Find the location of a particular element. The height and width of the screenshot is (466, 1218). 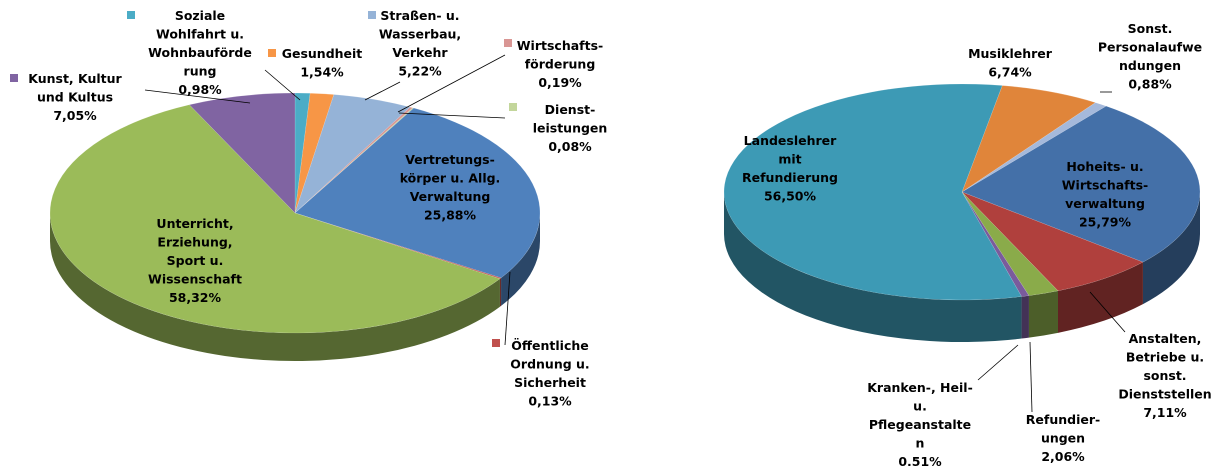

slice-label: Wirtschafts-förderung is located at coordinates (560, 55).